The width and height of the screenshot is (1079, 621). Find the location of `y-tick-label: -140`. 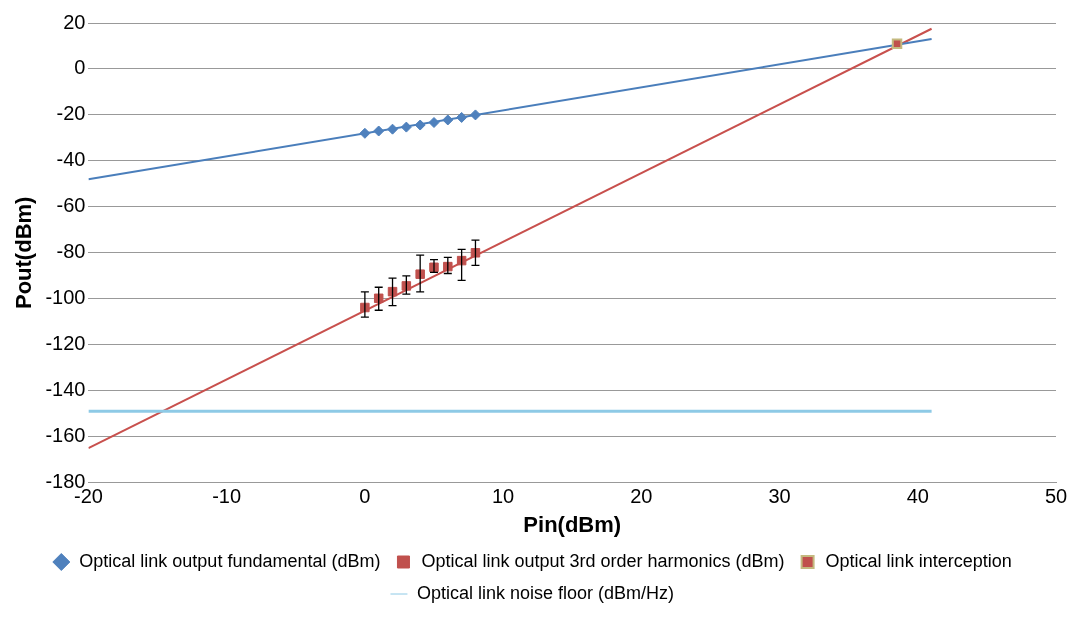

y-tick-label: -140 is located at coordinates (65, 389).